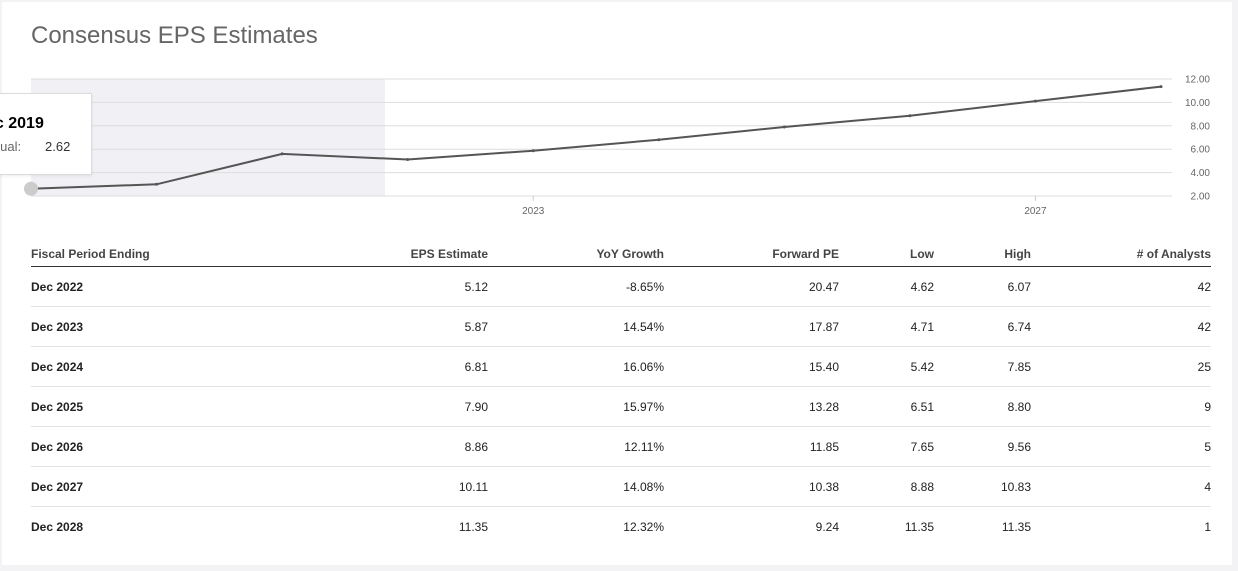  Describe the element at coordinates (886, 326) in the screenshot. I see `cell-low: 4.71` at that location.